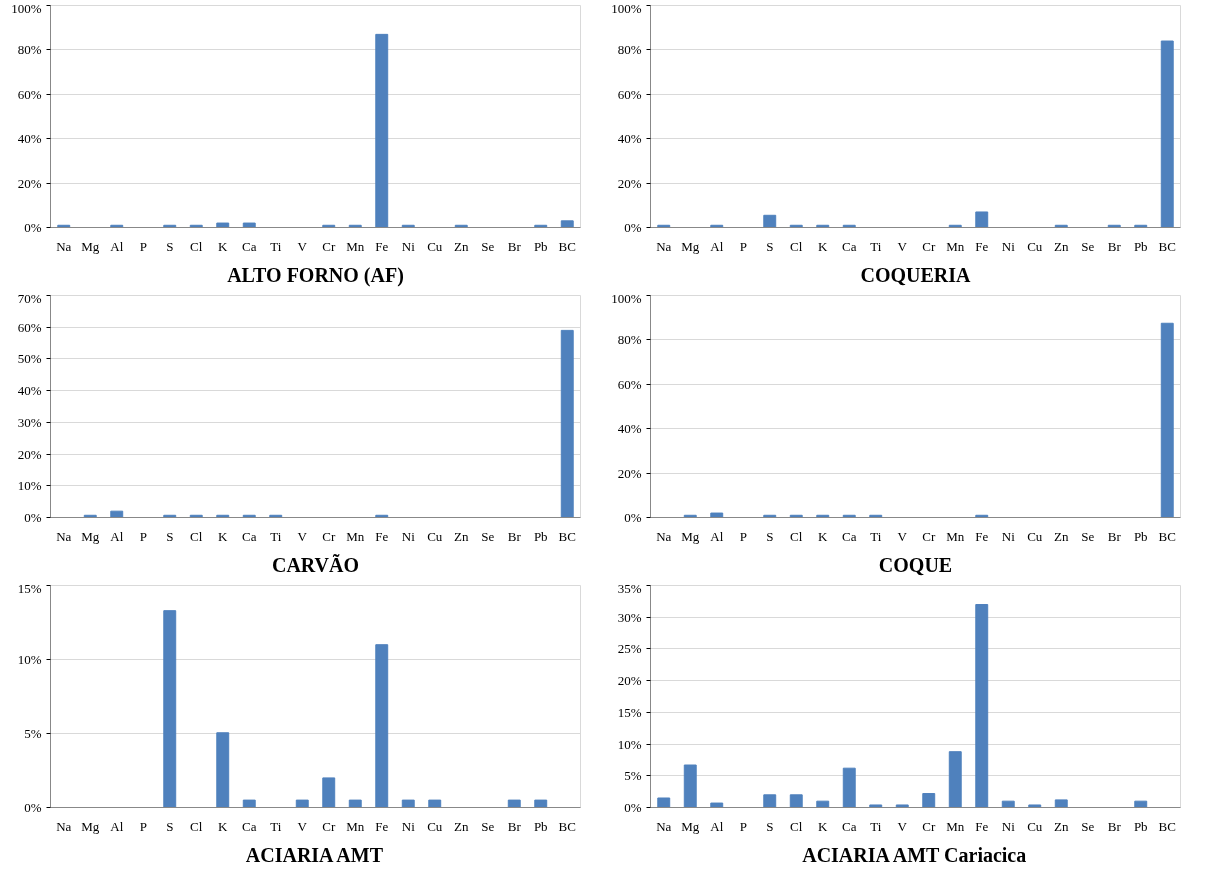  Describe the element at coordinates (315, 564) in the screenshot. I see `text: CARVÃO` at that location.